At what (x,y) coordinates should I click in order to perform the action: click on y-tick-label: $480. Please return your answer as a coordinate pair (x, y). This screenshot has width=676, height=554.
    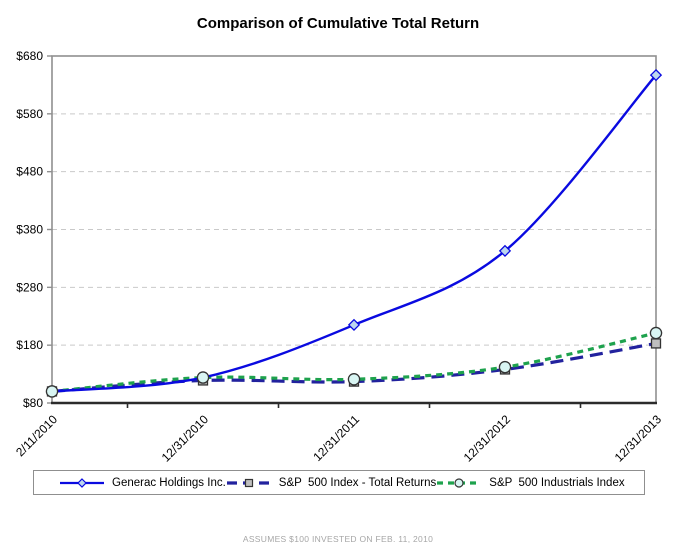
    Looking at the image, I should click on (29, 172).